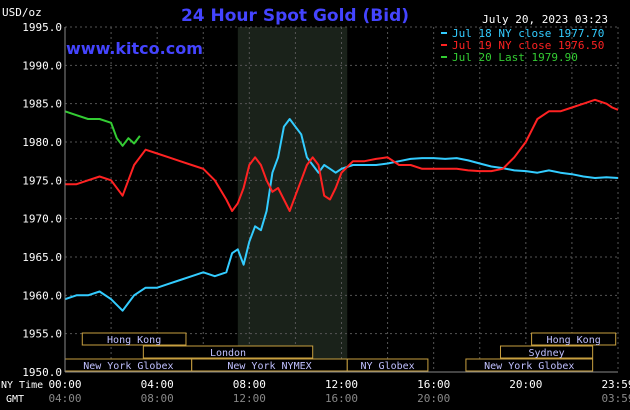 Image resolution: width=630 pixels, height=410 pixels. Describe the element at coordinates (433, 384) in the screenshot. I see `x-tick-label-ny: 16:00` at that location.